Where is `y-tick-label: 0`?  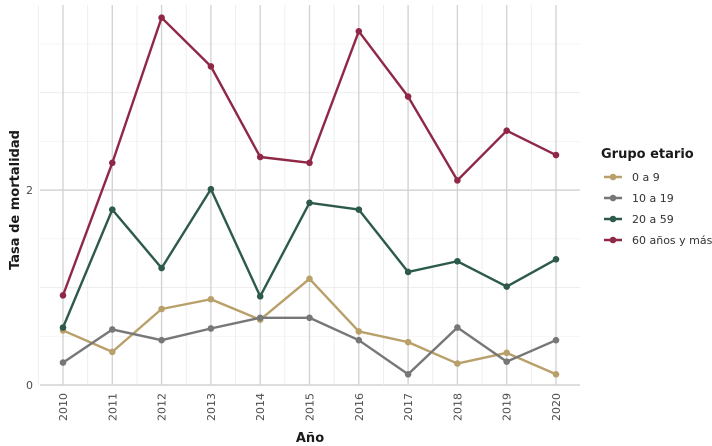
y-tick-label: 0 is located at coordinates (29, 385).